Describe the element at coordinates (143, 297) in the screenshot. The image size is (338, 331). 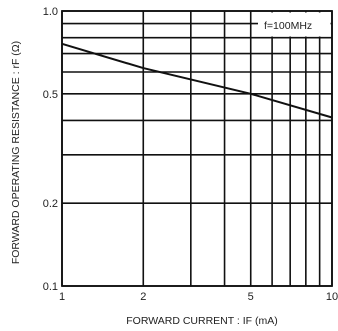
I see `x-tick-label: 2` at that location.